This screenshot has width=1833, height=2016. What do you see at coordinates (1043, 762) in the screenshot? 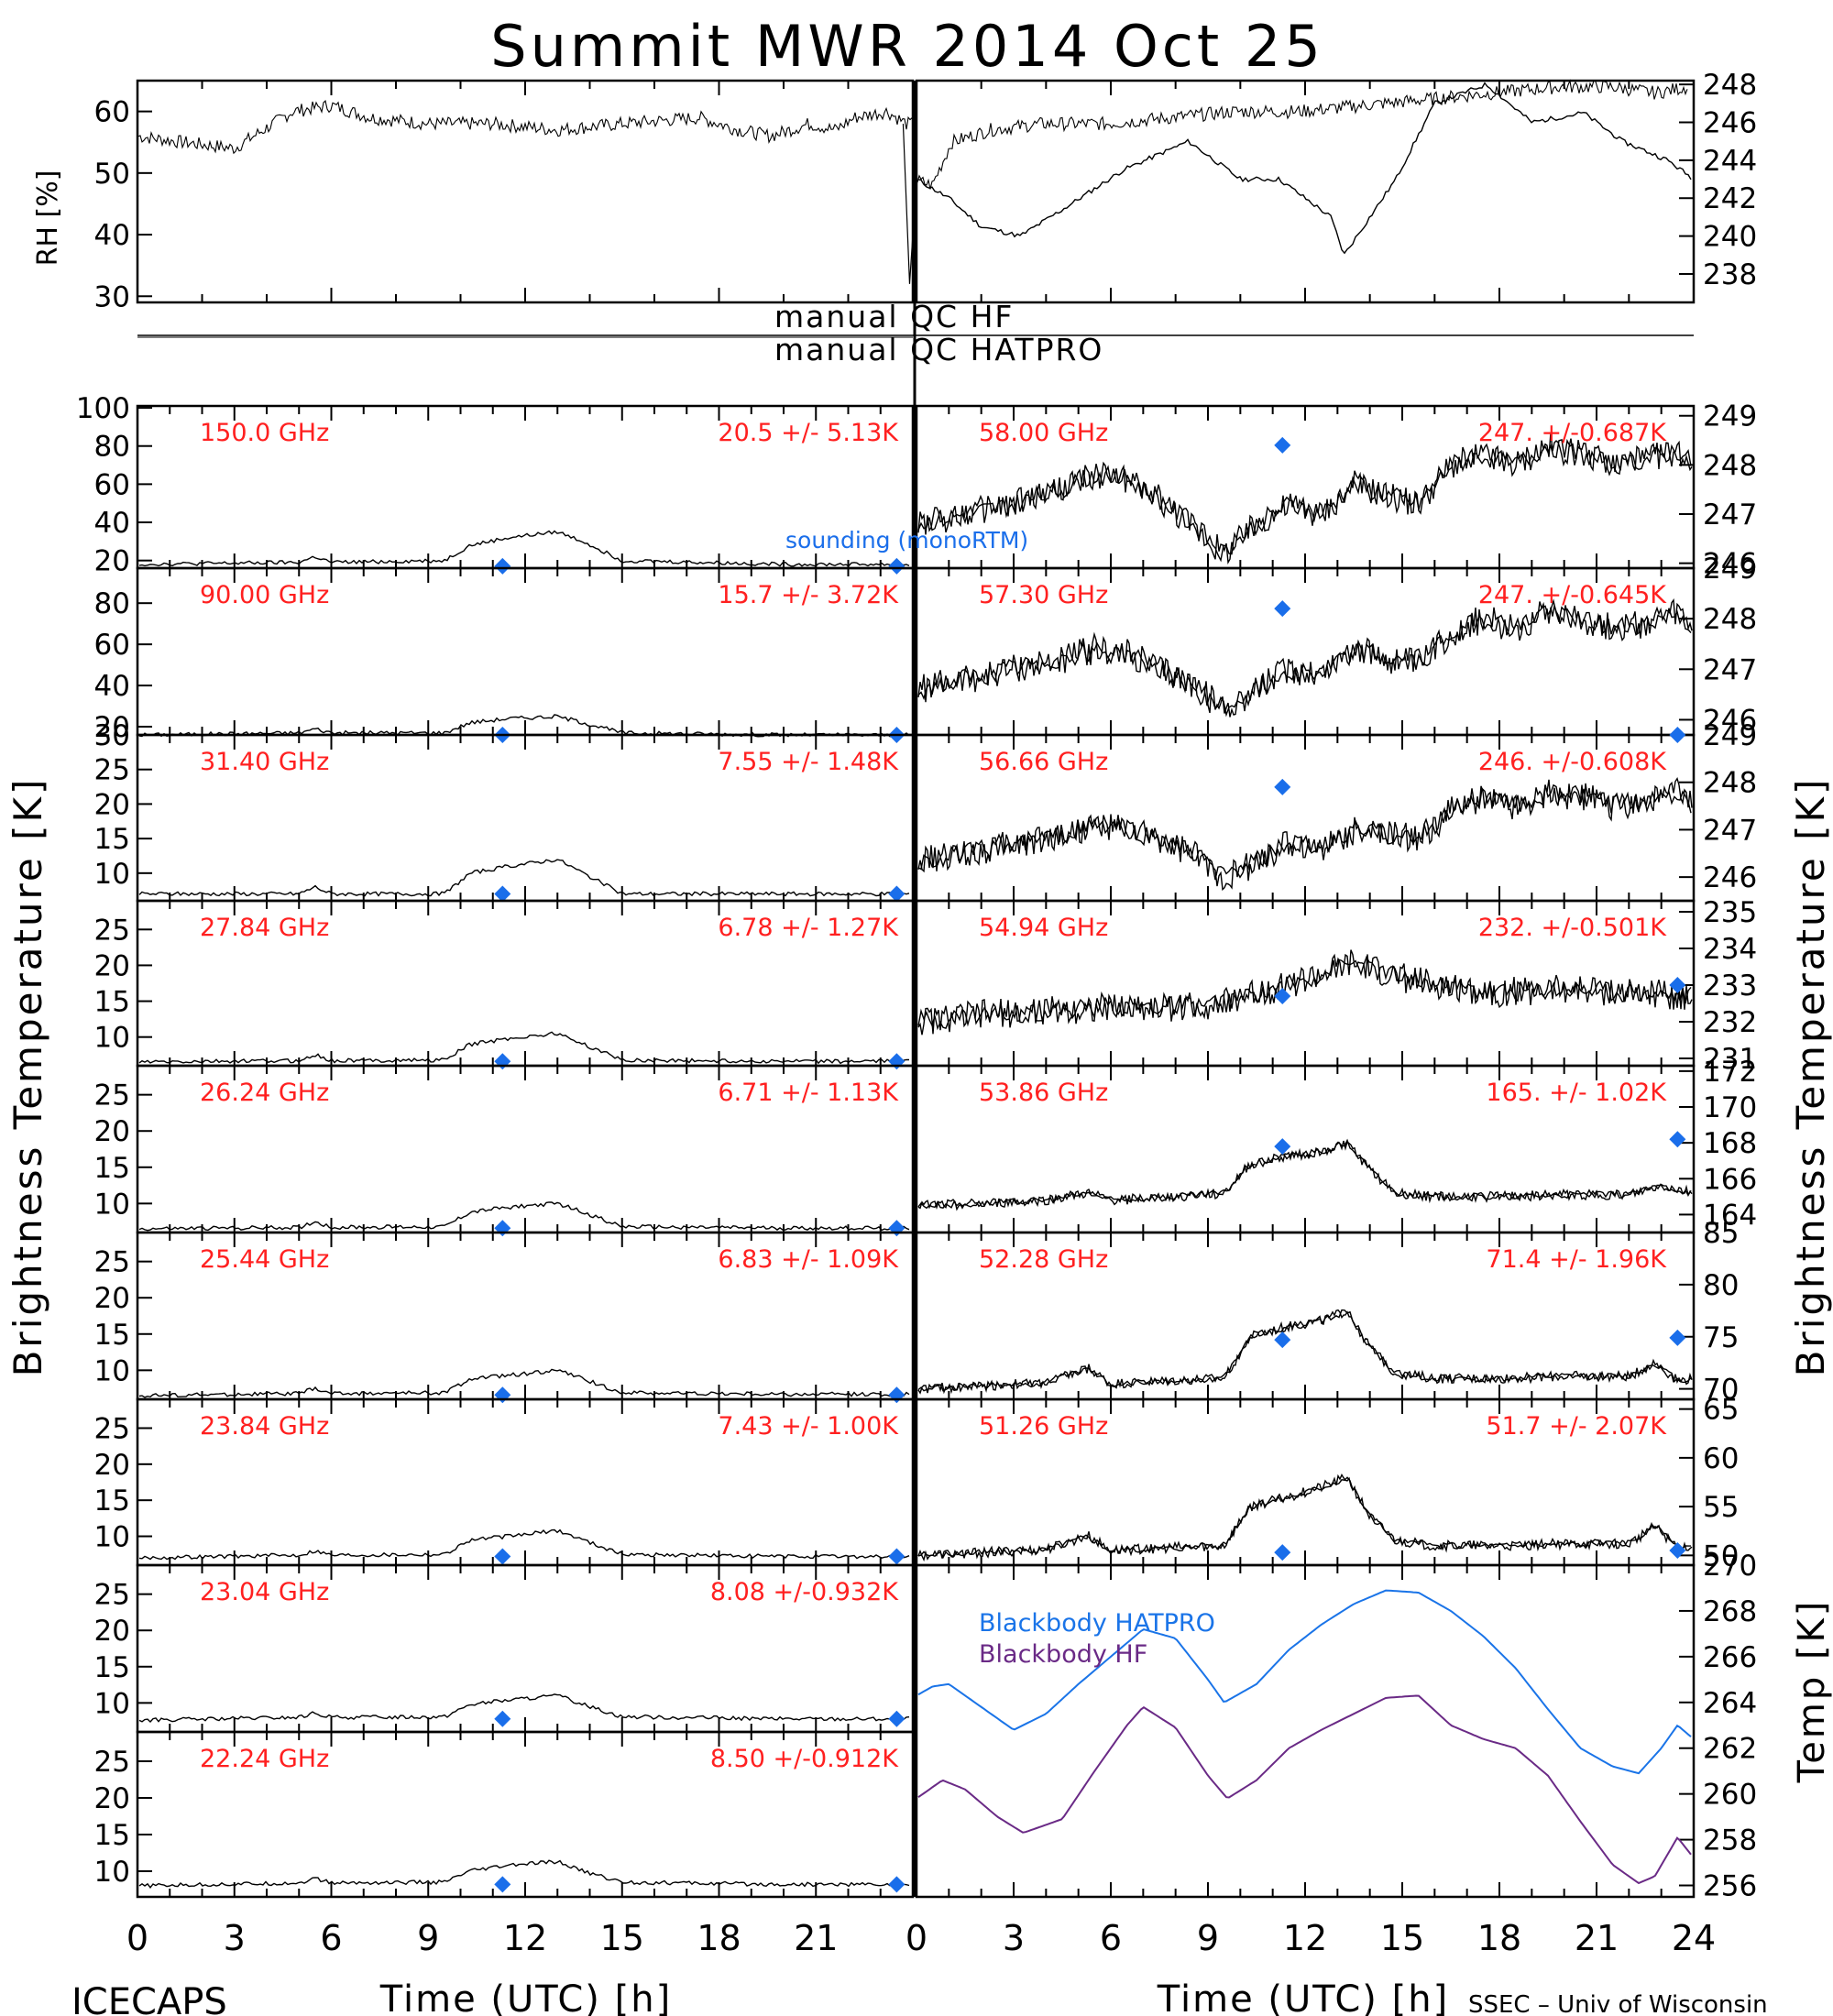
I see `freq-label: 56.66 GHz` at bounding box center [1043, 762].